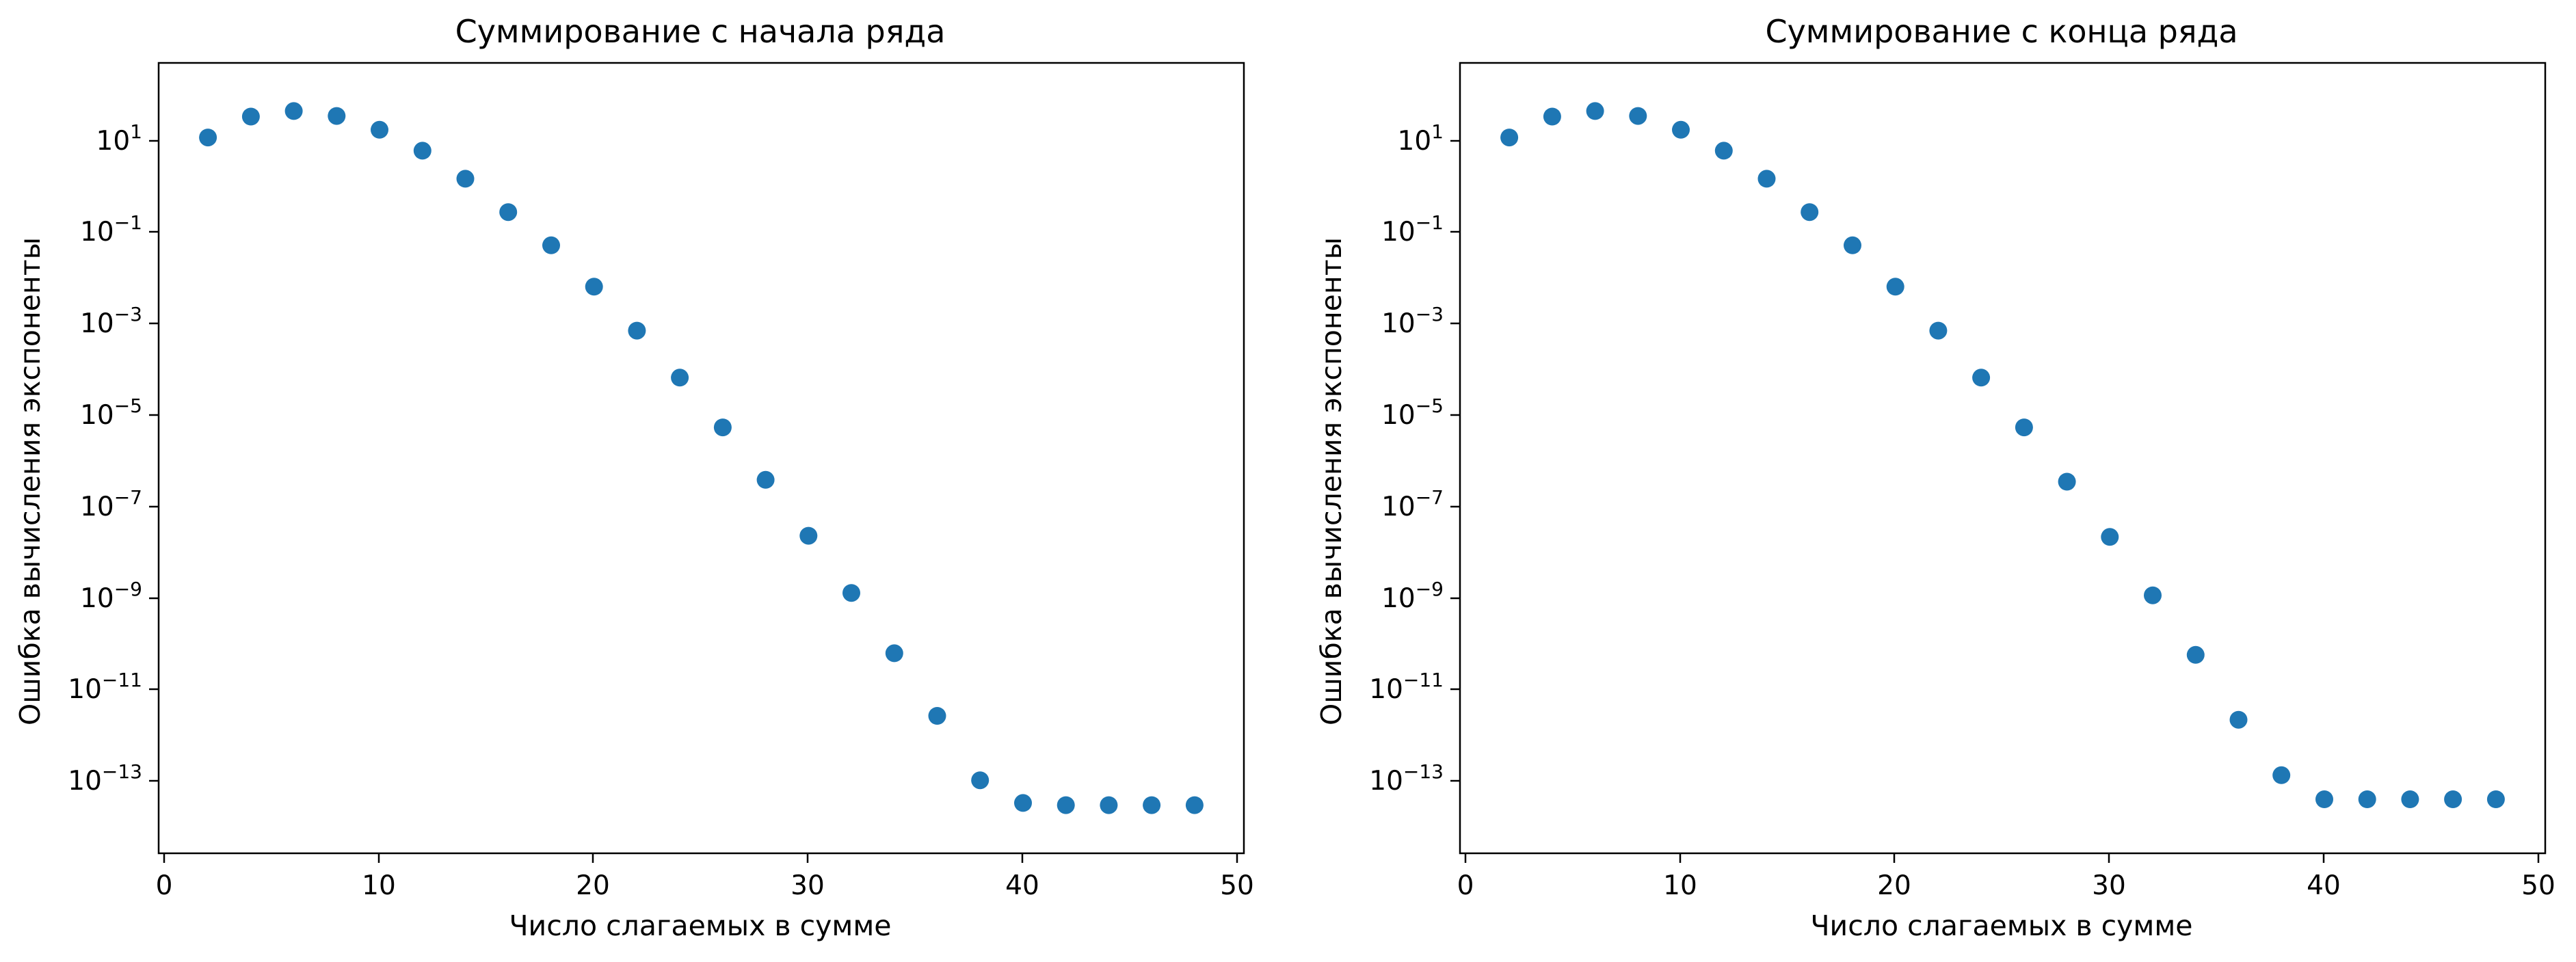 The image size is (2576, 962). Describe the element at coordinates (2001, 31) in the screenshot. I see `chart-right-title: Суммирование с конца ряда` at that location.